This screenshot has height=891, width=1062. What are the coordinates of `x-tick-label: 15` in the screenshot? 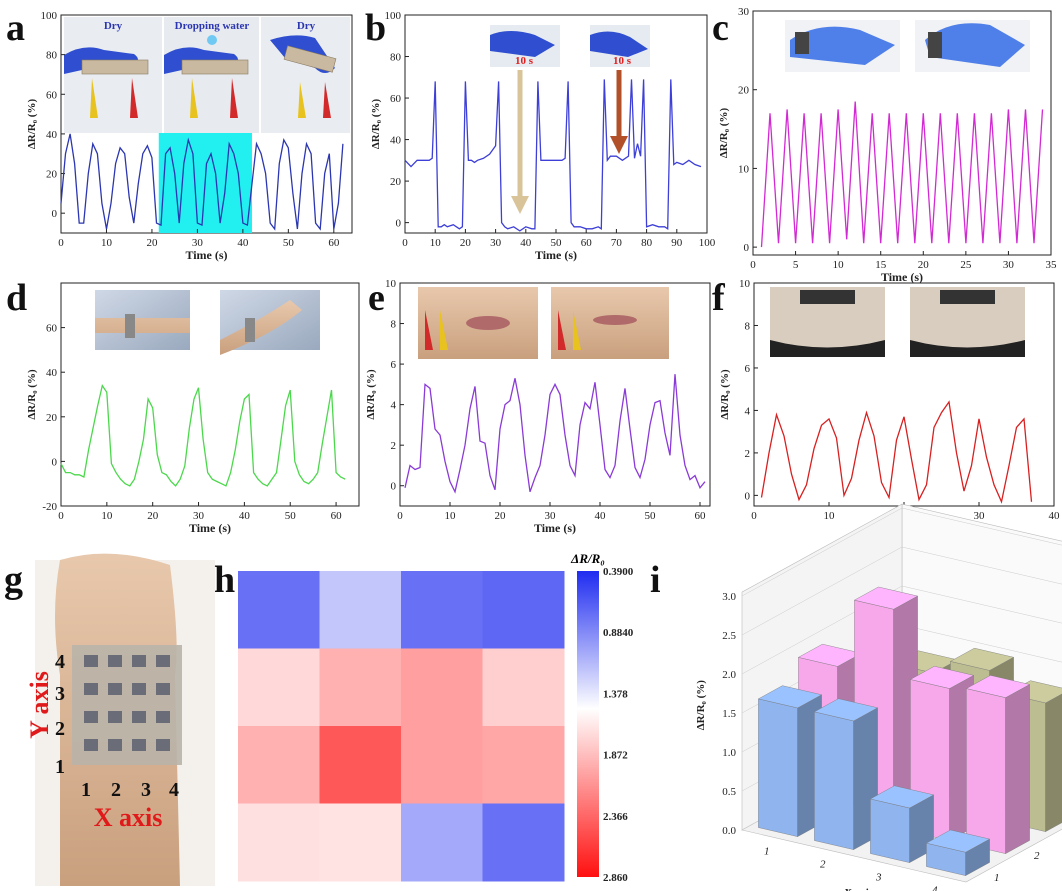 It's located at (881, 265).